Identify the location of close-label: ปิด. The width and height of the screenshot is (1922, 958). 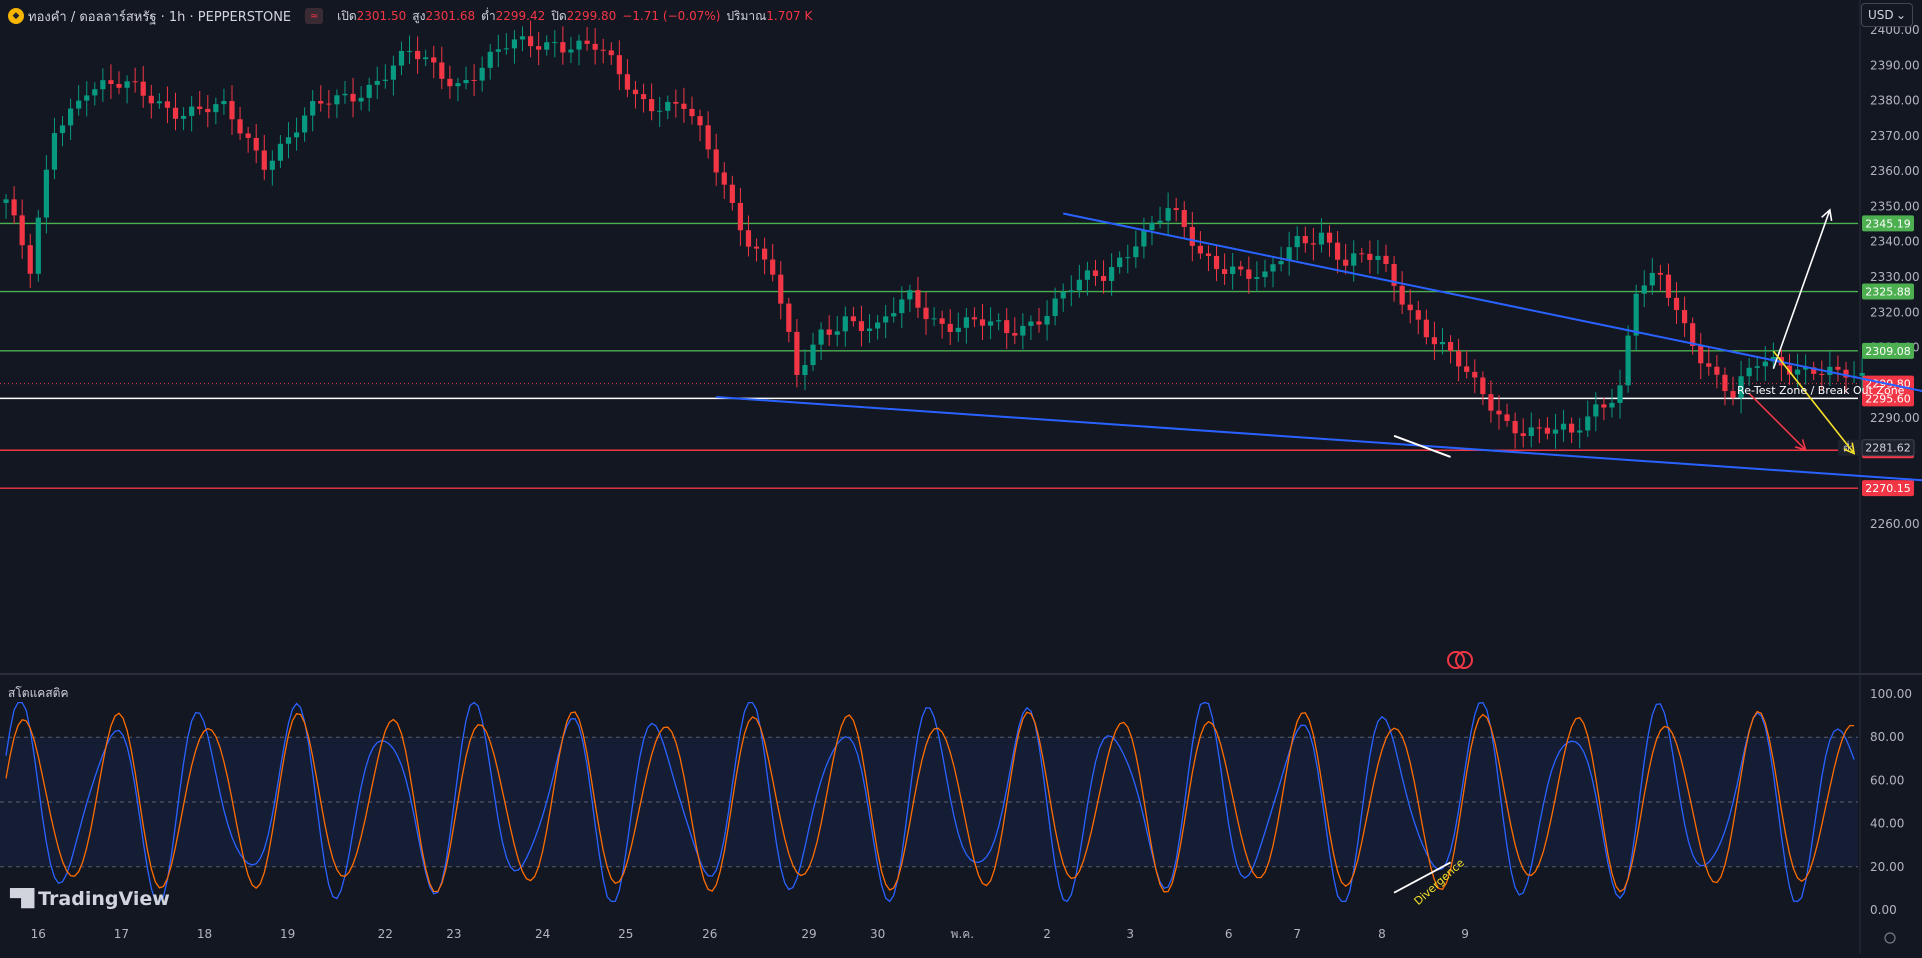
(559, 15).